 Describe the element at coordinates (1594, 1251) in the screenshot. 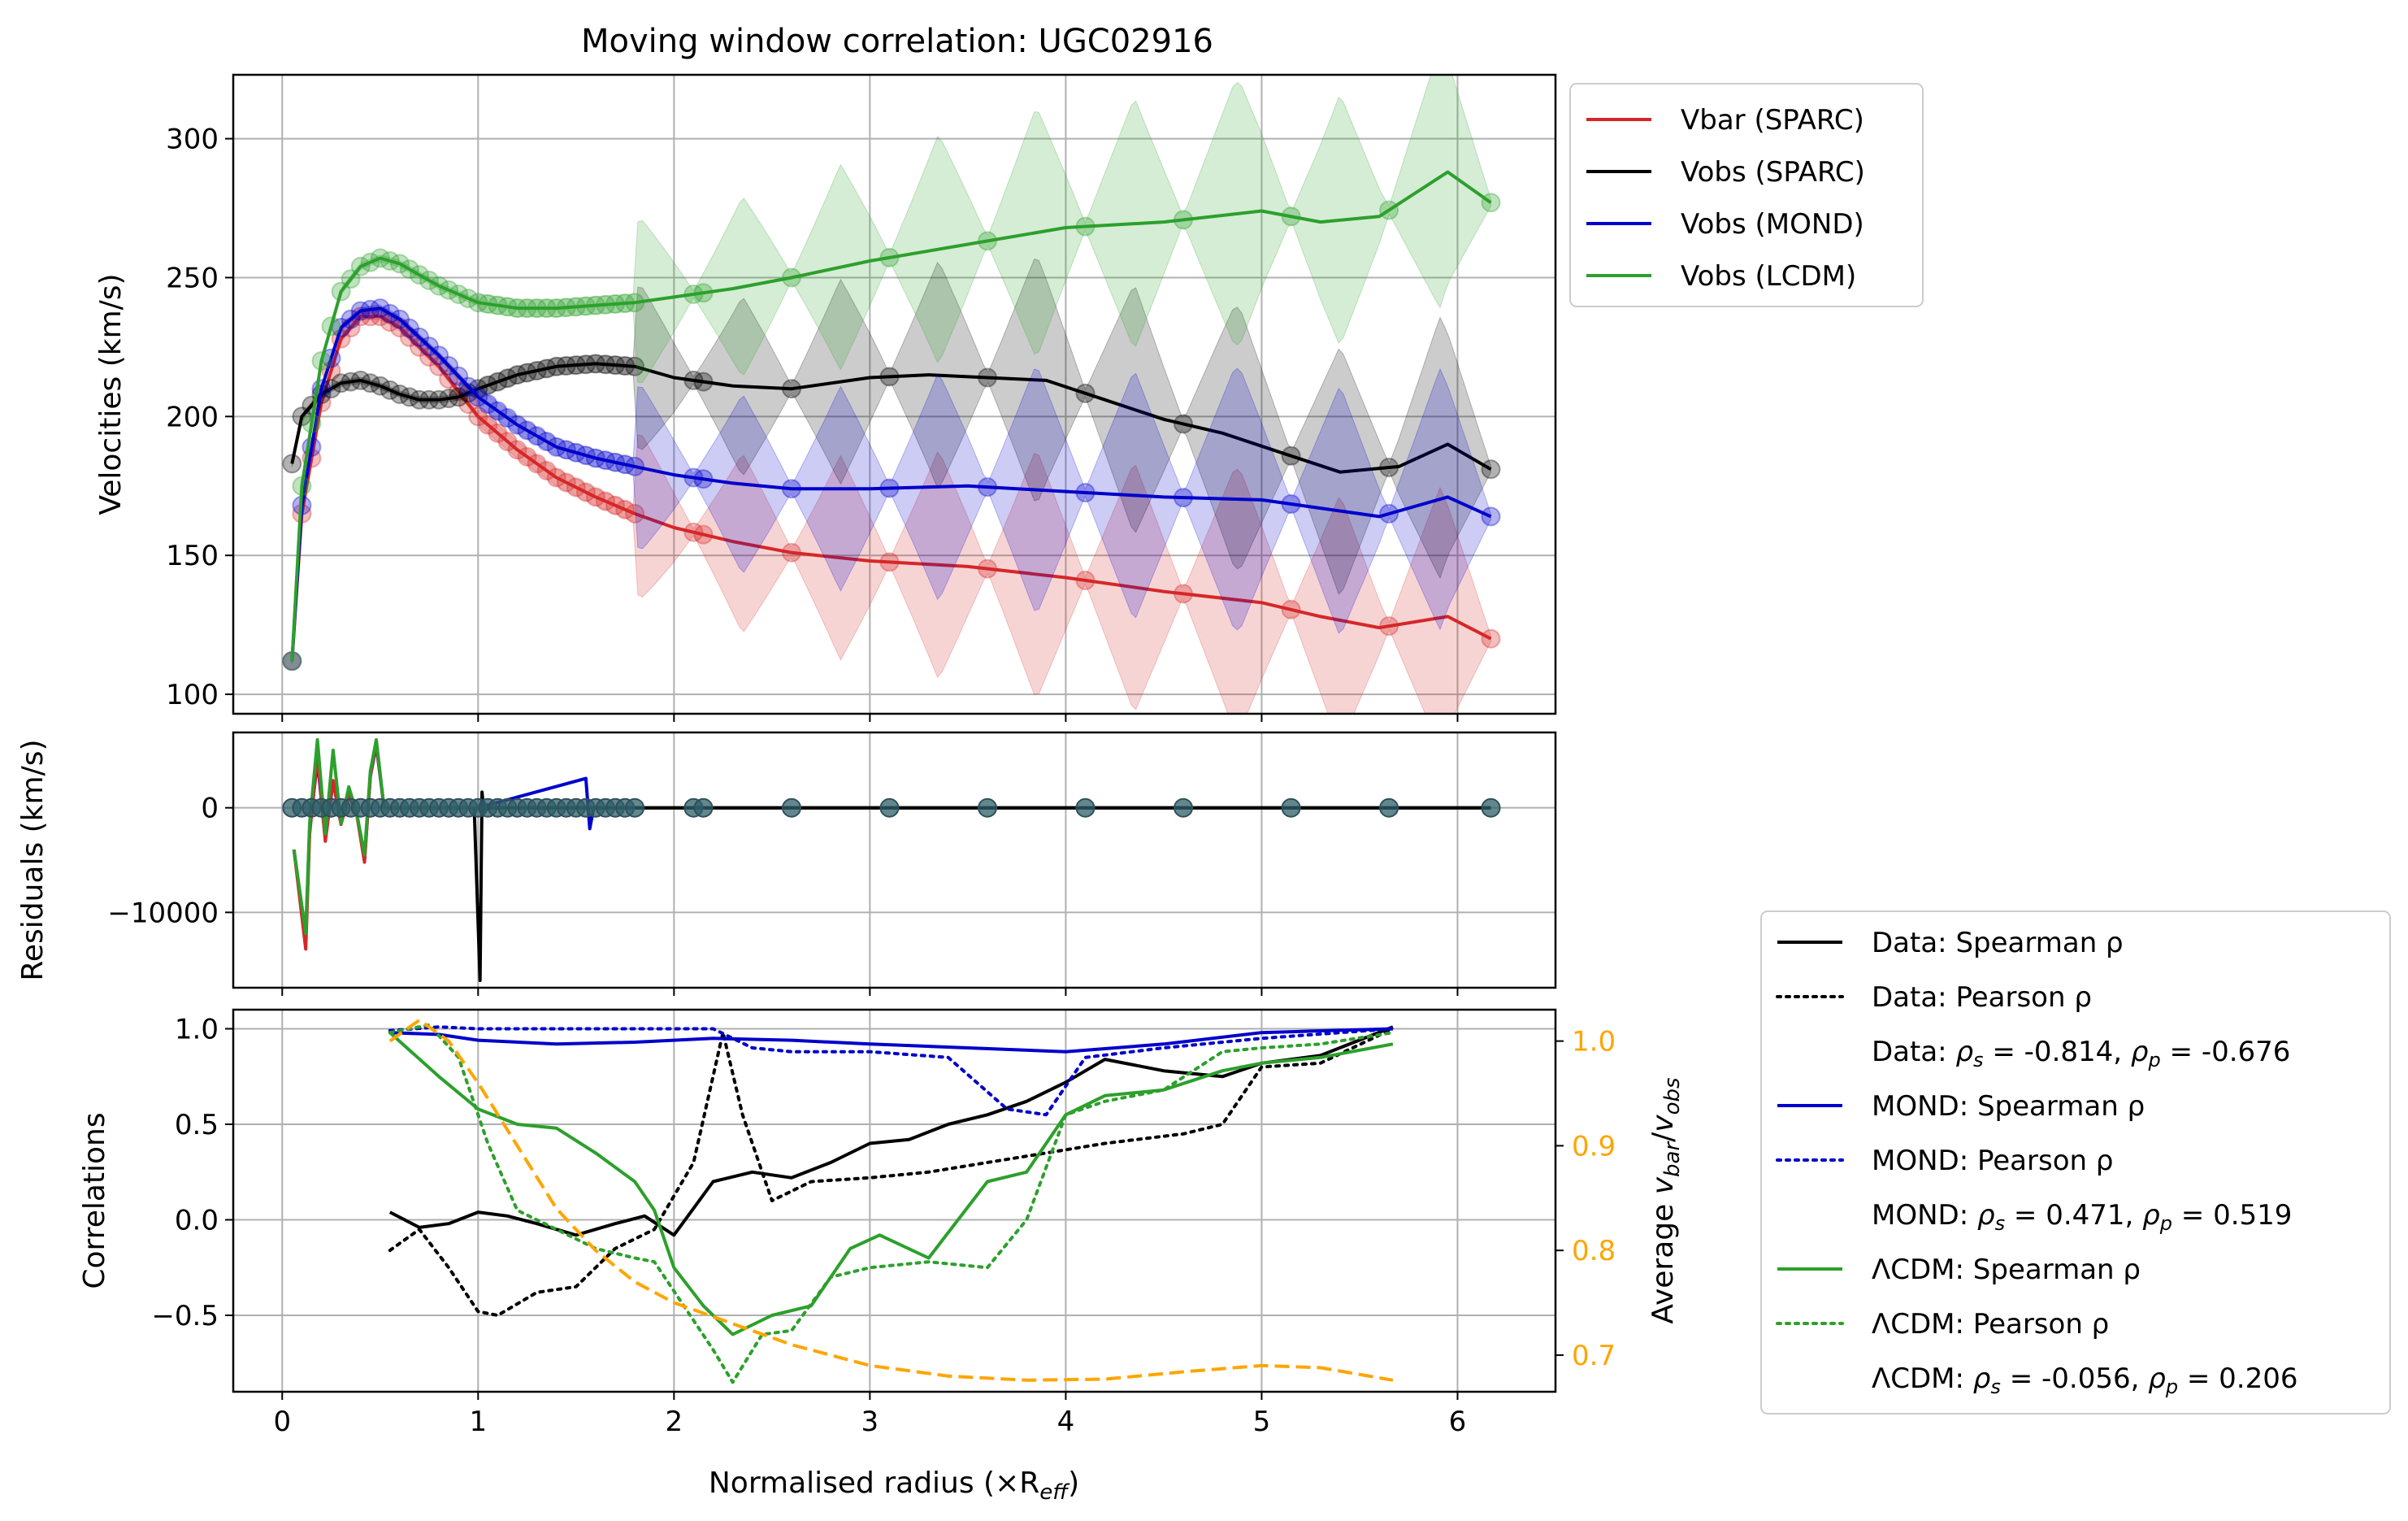

I see `y2-tick-label: 0.8` at that location.